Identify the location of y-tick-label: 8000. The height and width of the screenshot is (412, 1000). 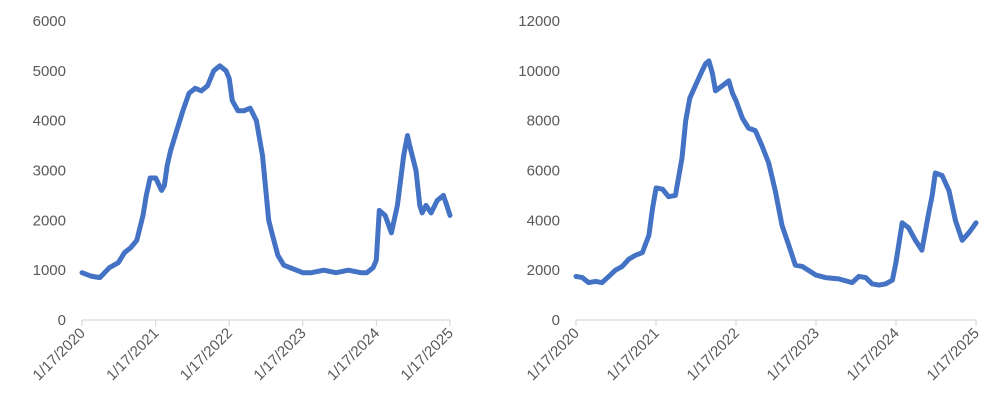
(543, 121).